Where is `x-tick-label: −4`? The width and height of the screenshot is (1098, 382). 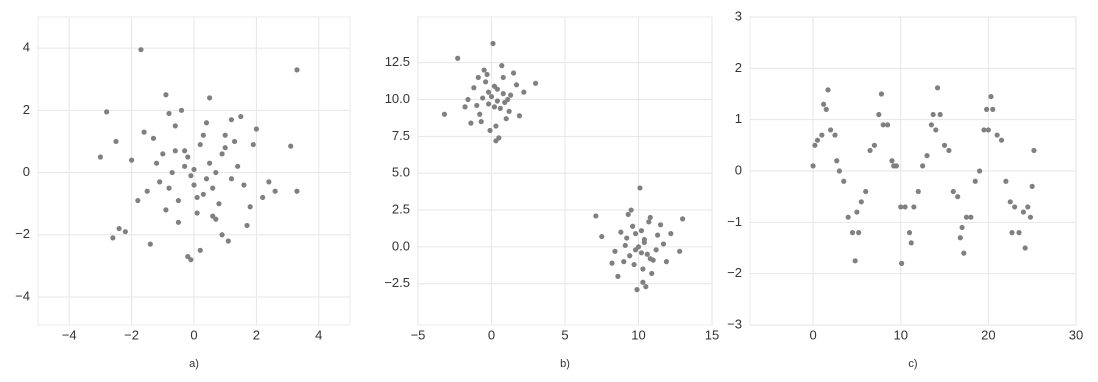
x-tick-label: −4 is located at coordinates (69, 334).